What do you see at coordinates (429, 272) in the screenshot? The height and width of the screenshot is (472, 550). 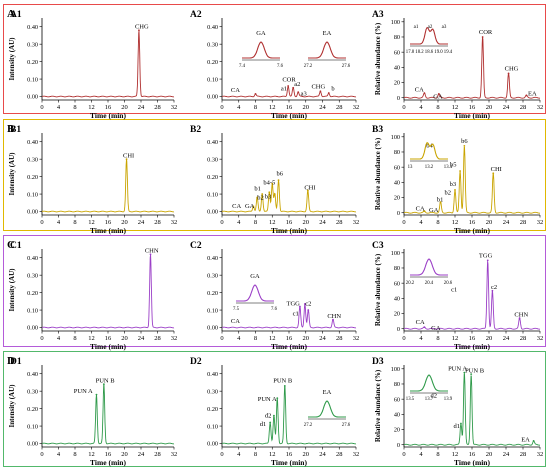 I see `inset: 20.2 20.4 20.6` at bounding box center [429, 272].